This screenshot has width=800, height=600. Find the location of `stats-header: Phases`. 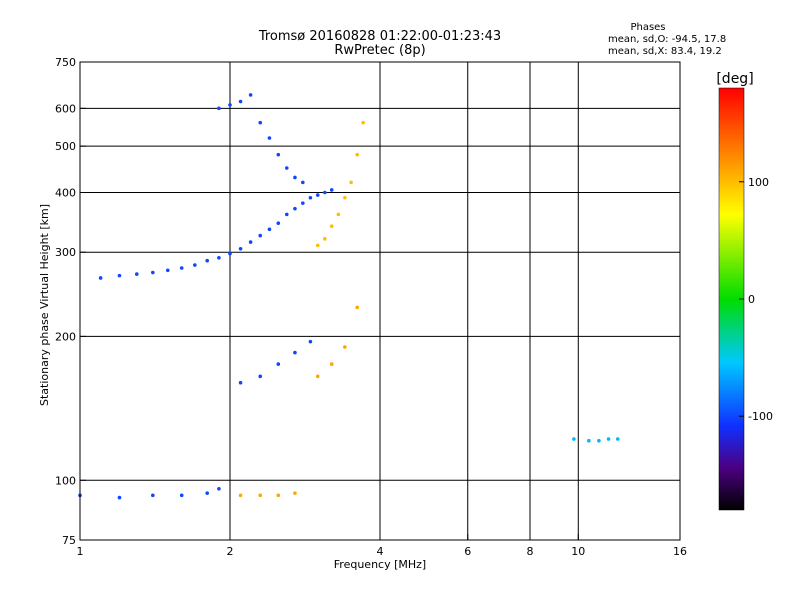

stats-header: Phases is located at coordinates (647, 27).